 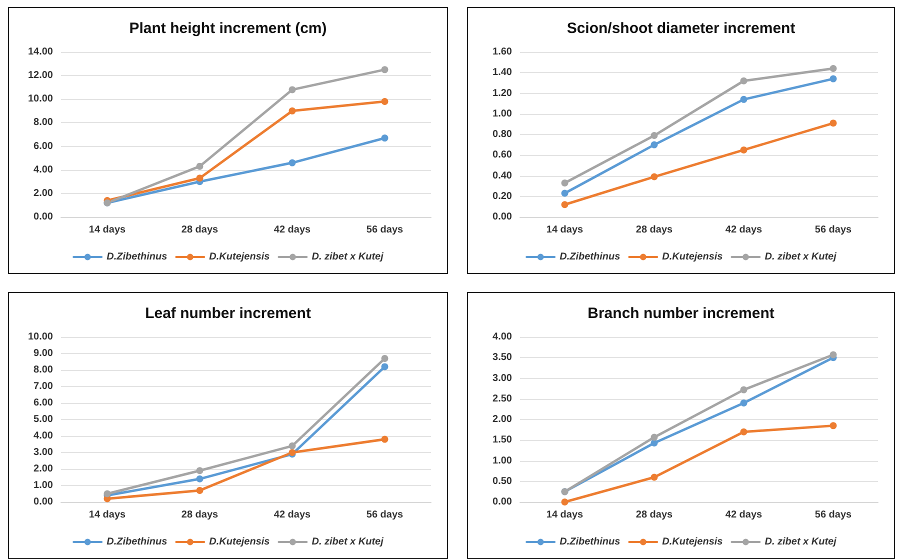 I want to click on y-tick-label: 0.60, so click(x=502, y=155).